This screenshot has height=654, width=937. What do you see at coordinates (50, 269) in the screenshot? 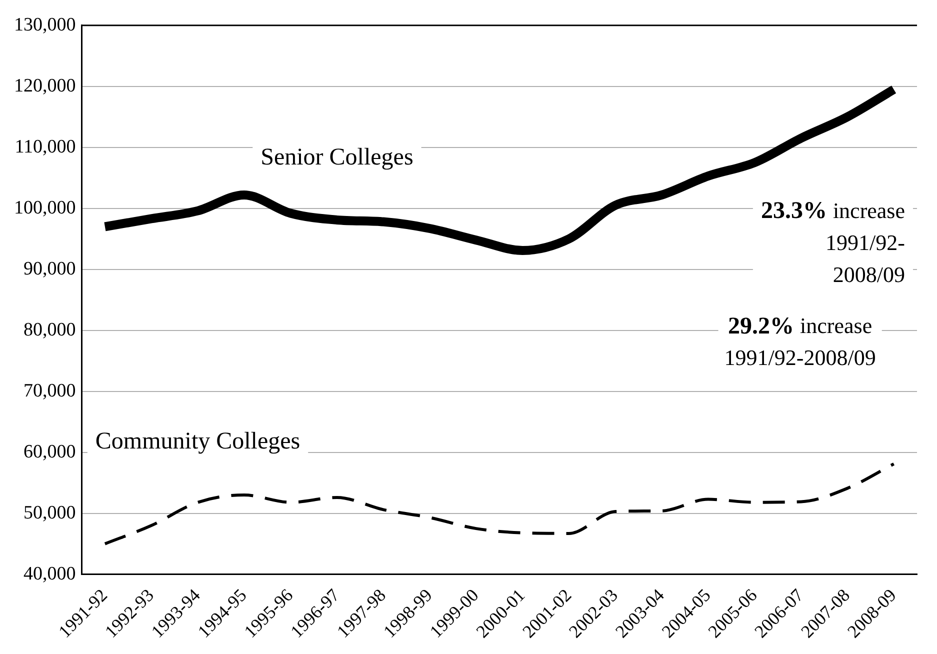
I see `y-tick-label: 90,000` at bounding box center [50, 269].